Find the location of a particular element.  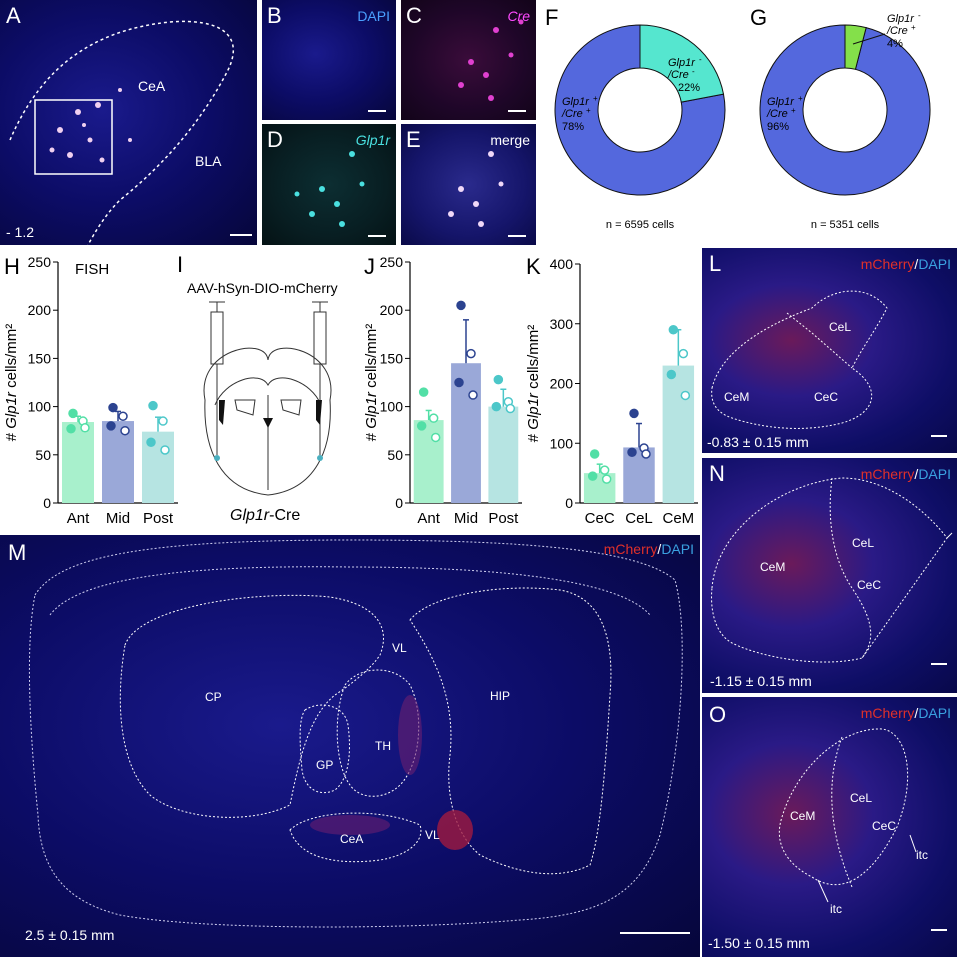

panel-m-region-vl-1: VL is located at coordinates (399, 648).